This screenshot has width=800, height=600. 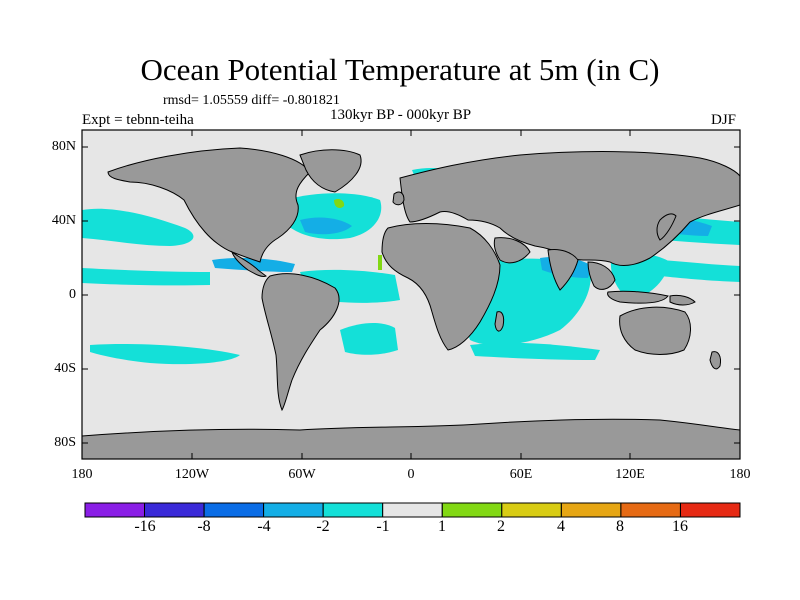 What do you see at coordinates (620, 526) in the screenshot?
I see `colorbar-label: 8` at bounding box center [620, 526].